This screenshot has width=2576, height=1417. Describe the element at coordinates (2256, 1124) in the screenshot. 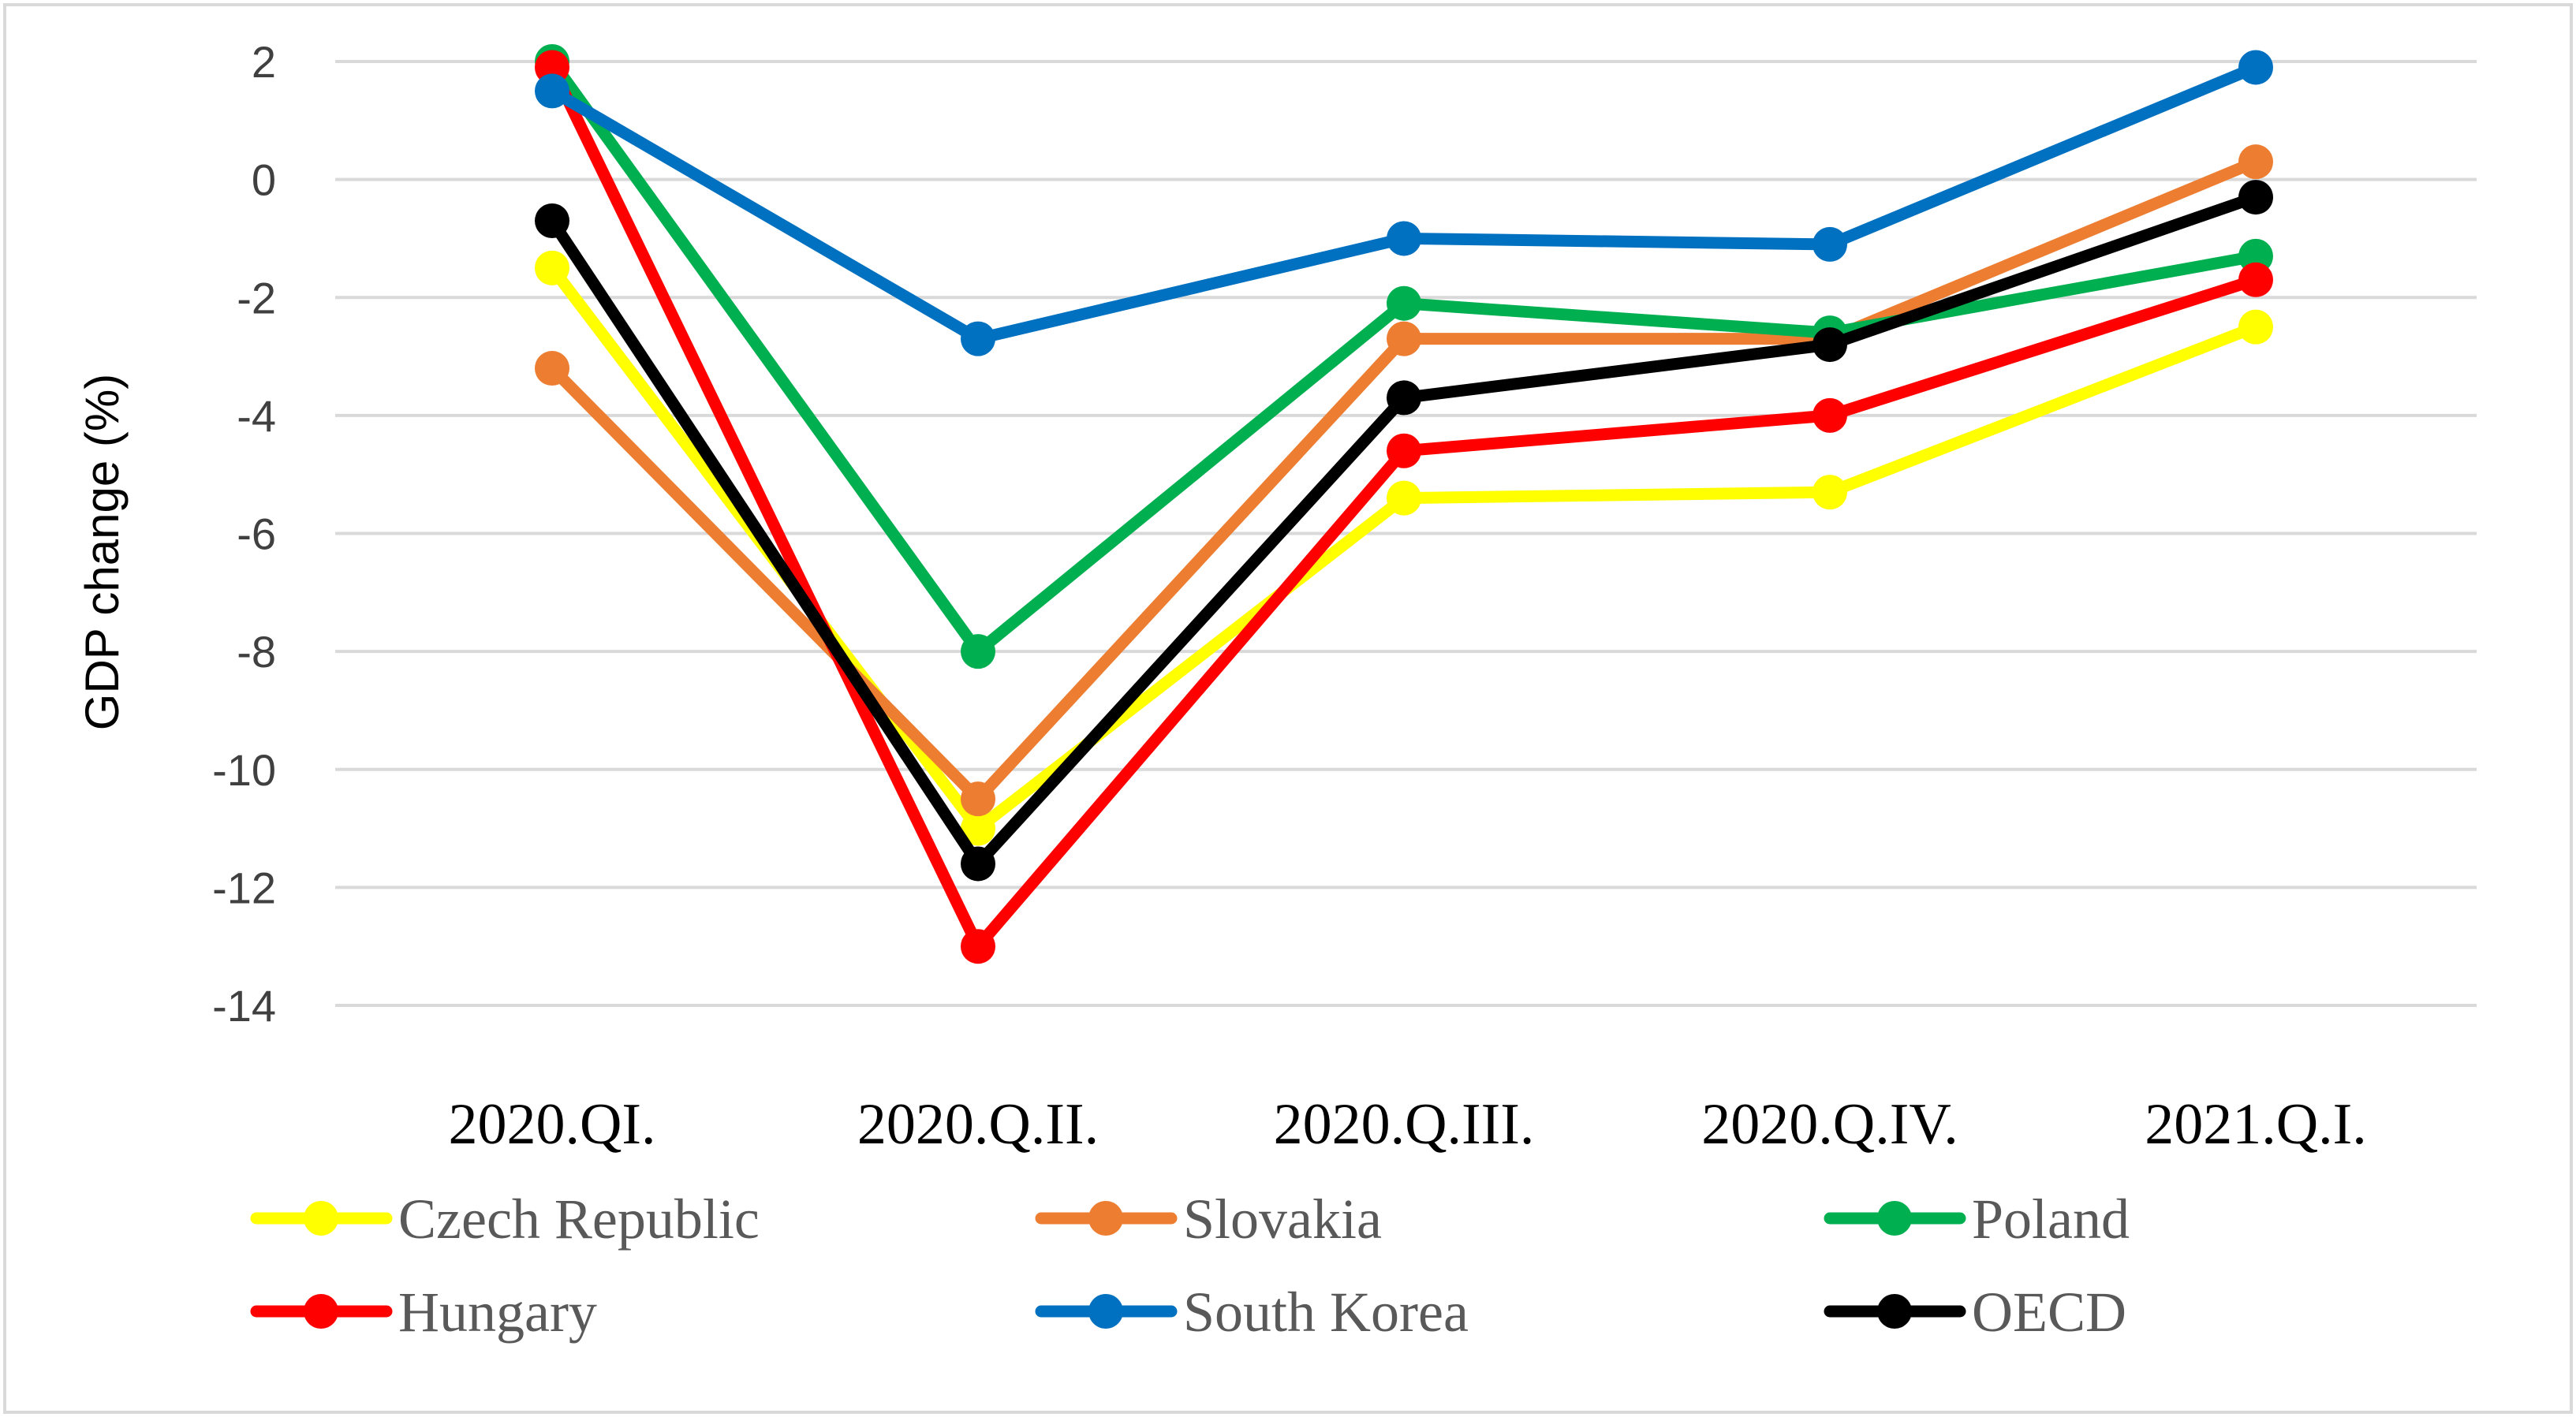

I see `x-category-label-4: 2021.Q.I.` at that location.